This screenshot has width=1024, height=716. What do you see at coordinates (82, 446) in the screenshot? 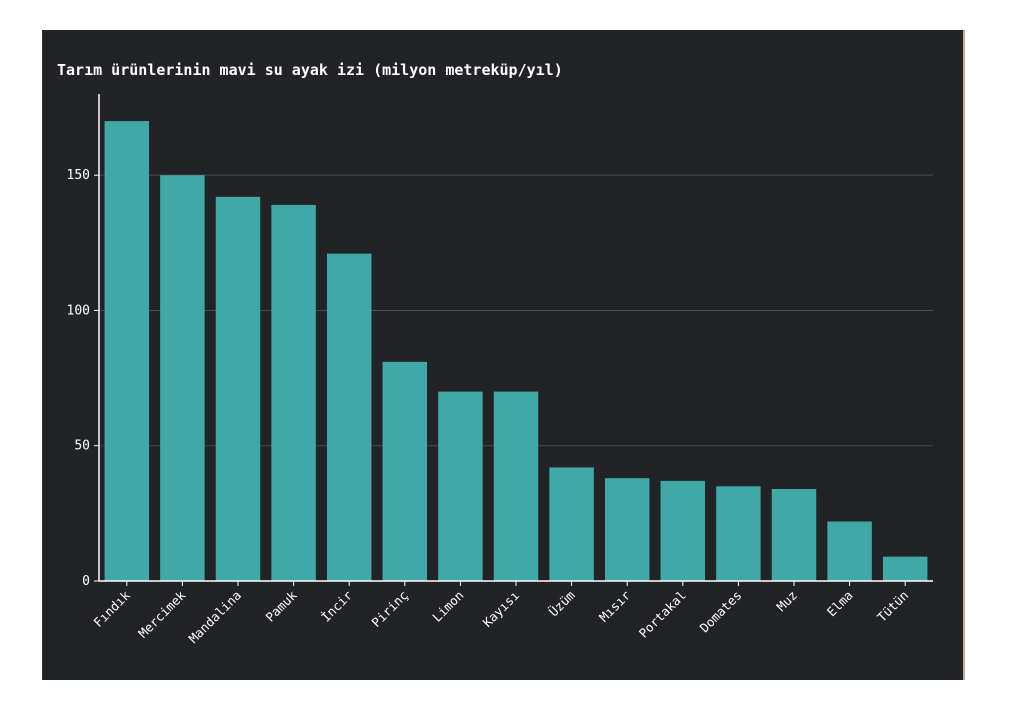
I see `y-tick-label: 50` at bounding box center [82, 446].